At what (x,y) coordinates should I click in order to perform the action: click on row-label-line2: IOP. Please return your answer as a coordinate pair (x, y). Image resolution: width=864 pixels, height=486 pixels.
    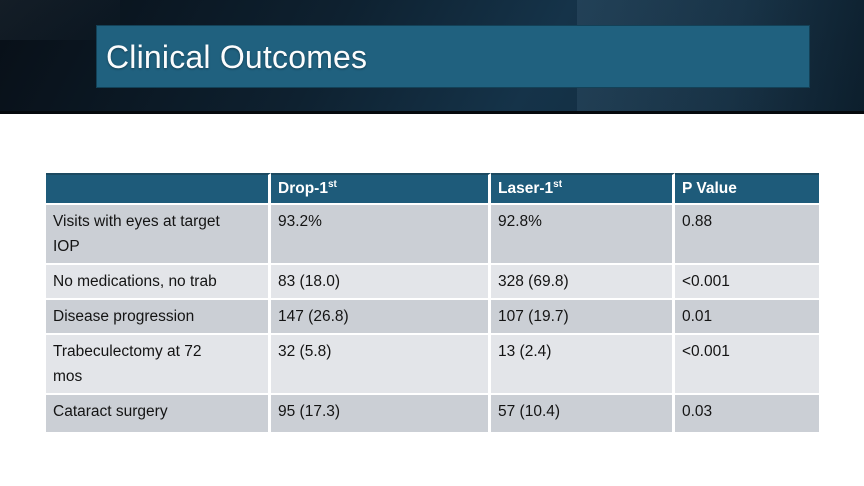
    Looking at the image, I should click on (66, 246).